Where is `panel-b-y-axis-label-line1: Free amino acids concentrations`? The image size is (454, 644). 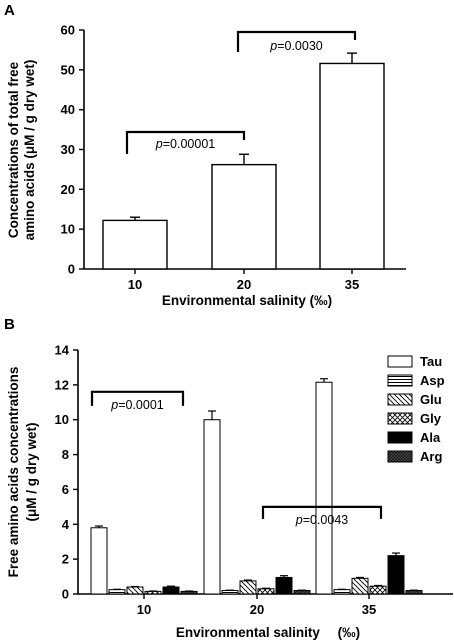 panel-b-y-axis-label-line1: Free amino acids concentrations is located at coordinates (13, 472).